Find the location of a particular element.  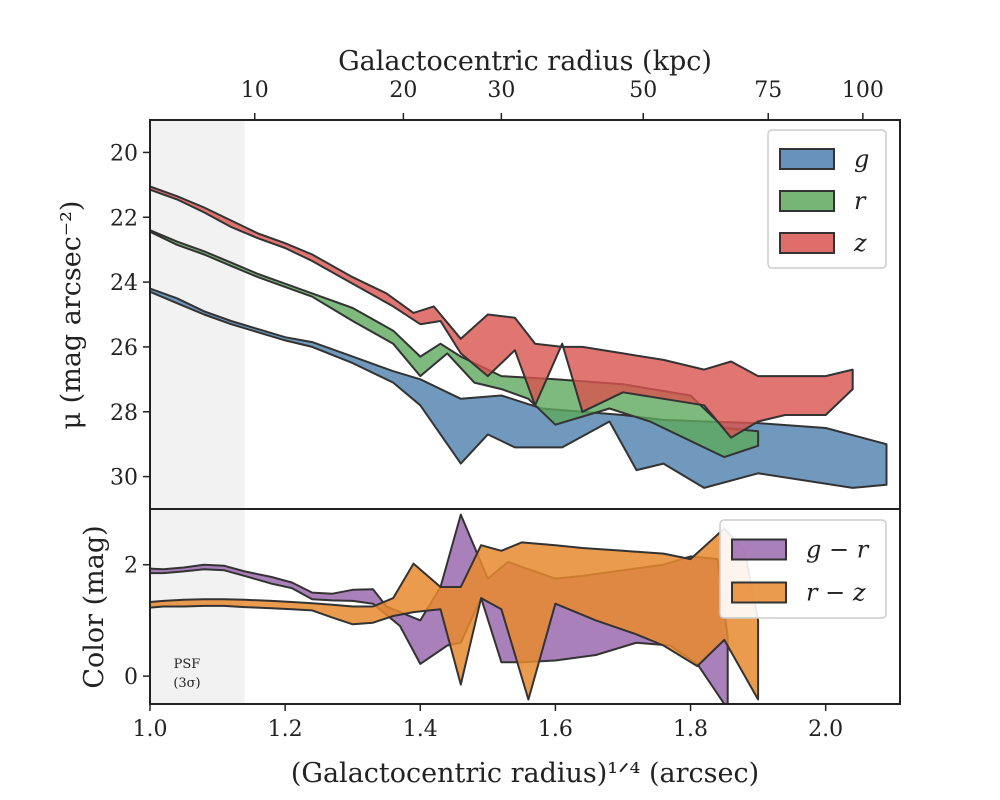

legend-label-z: z is located at coordinates (860, 243).